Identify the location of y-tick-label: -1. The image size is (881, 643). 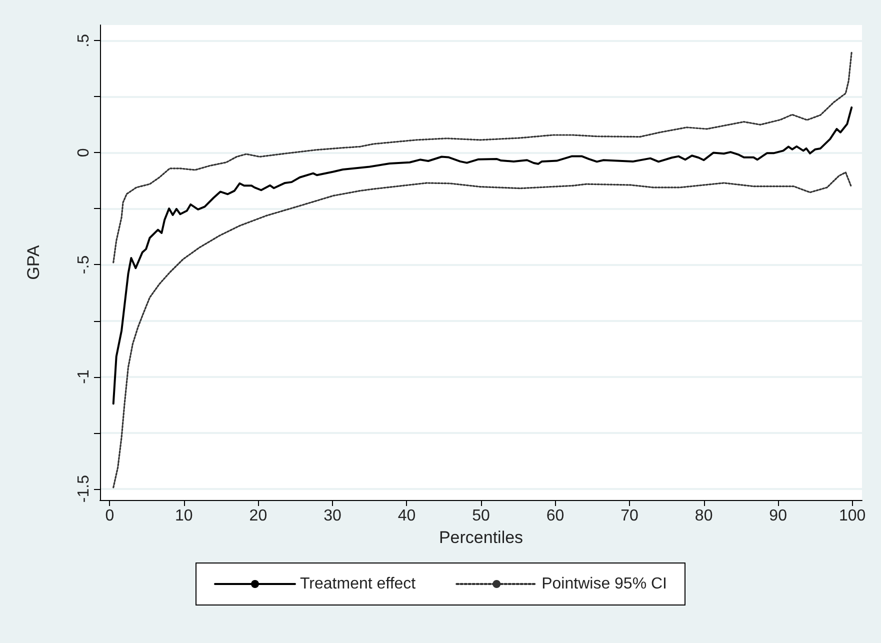
(84, 377).